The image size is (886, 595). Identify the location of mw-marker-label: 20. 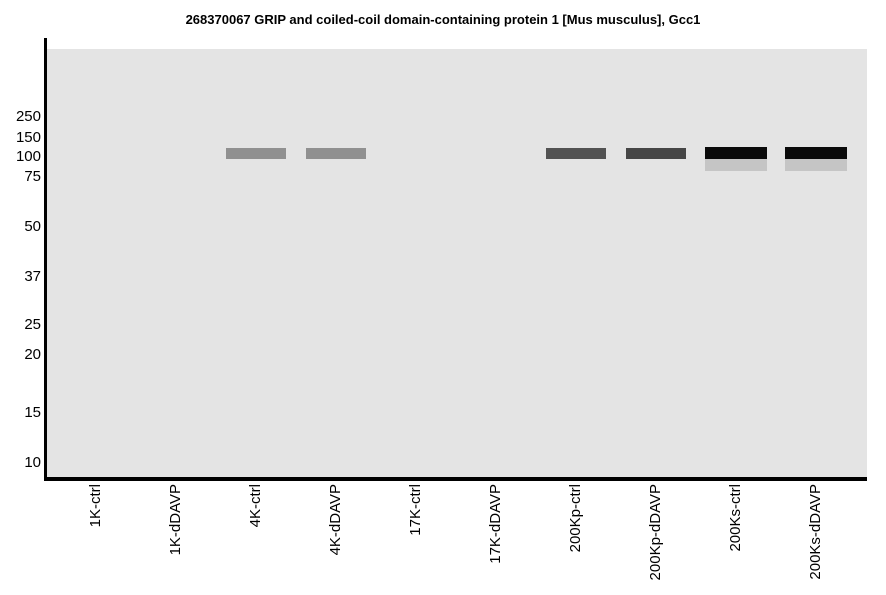
(32, 354).